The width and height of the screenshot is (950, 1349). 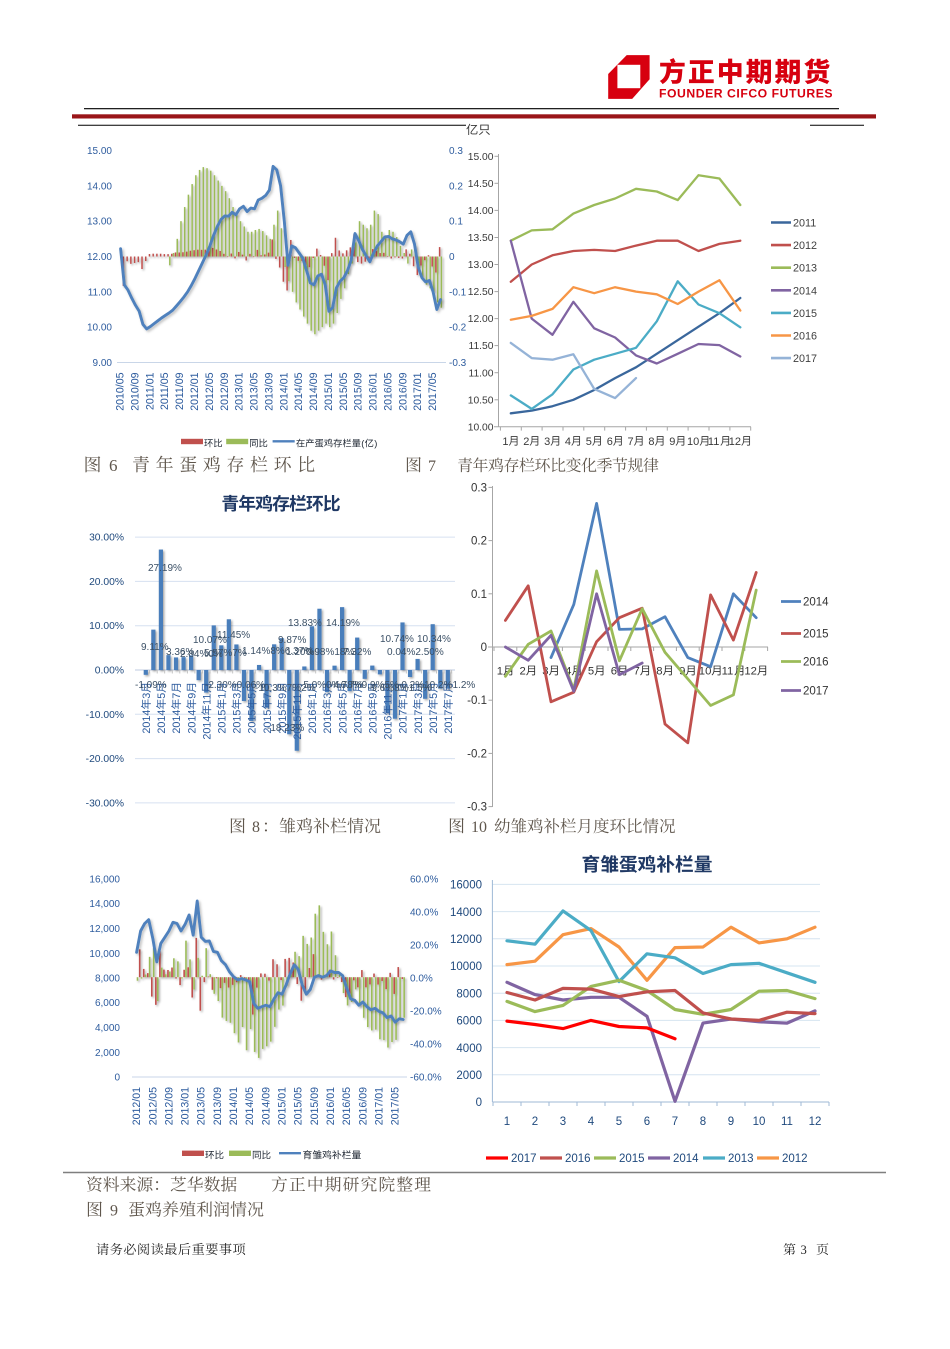 I want to click on svg-text: 2012/01, so click(x=137, y=1106).